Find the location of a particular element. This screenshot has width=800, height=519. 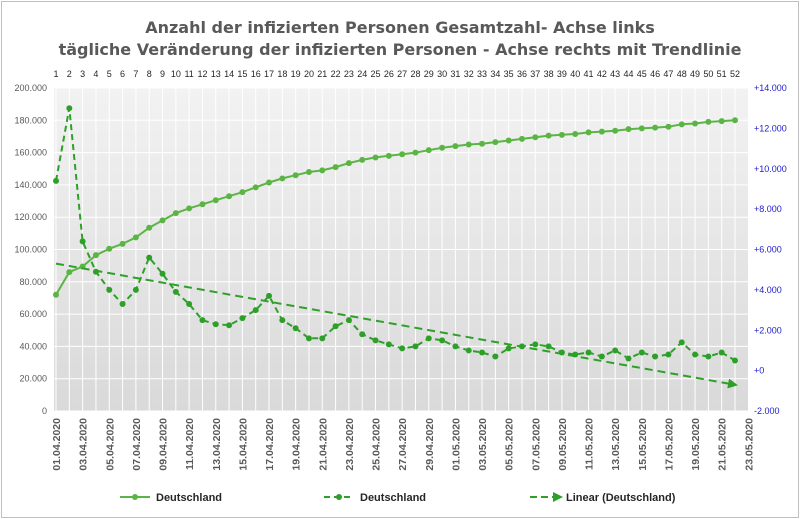

y-right-tick-label: +0 is located at coordinates (759, 371).